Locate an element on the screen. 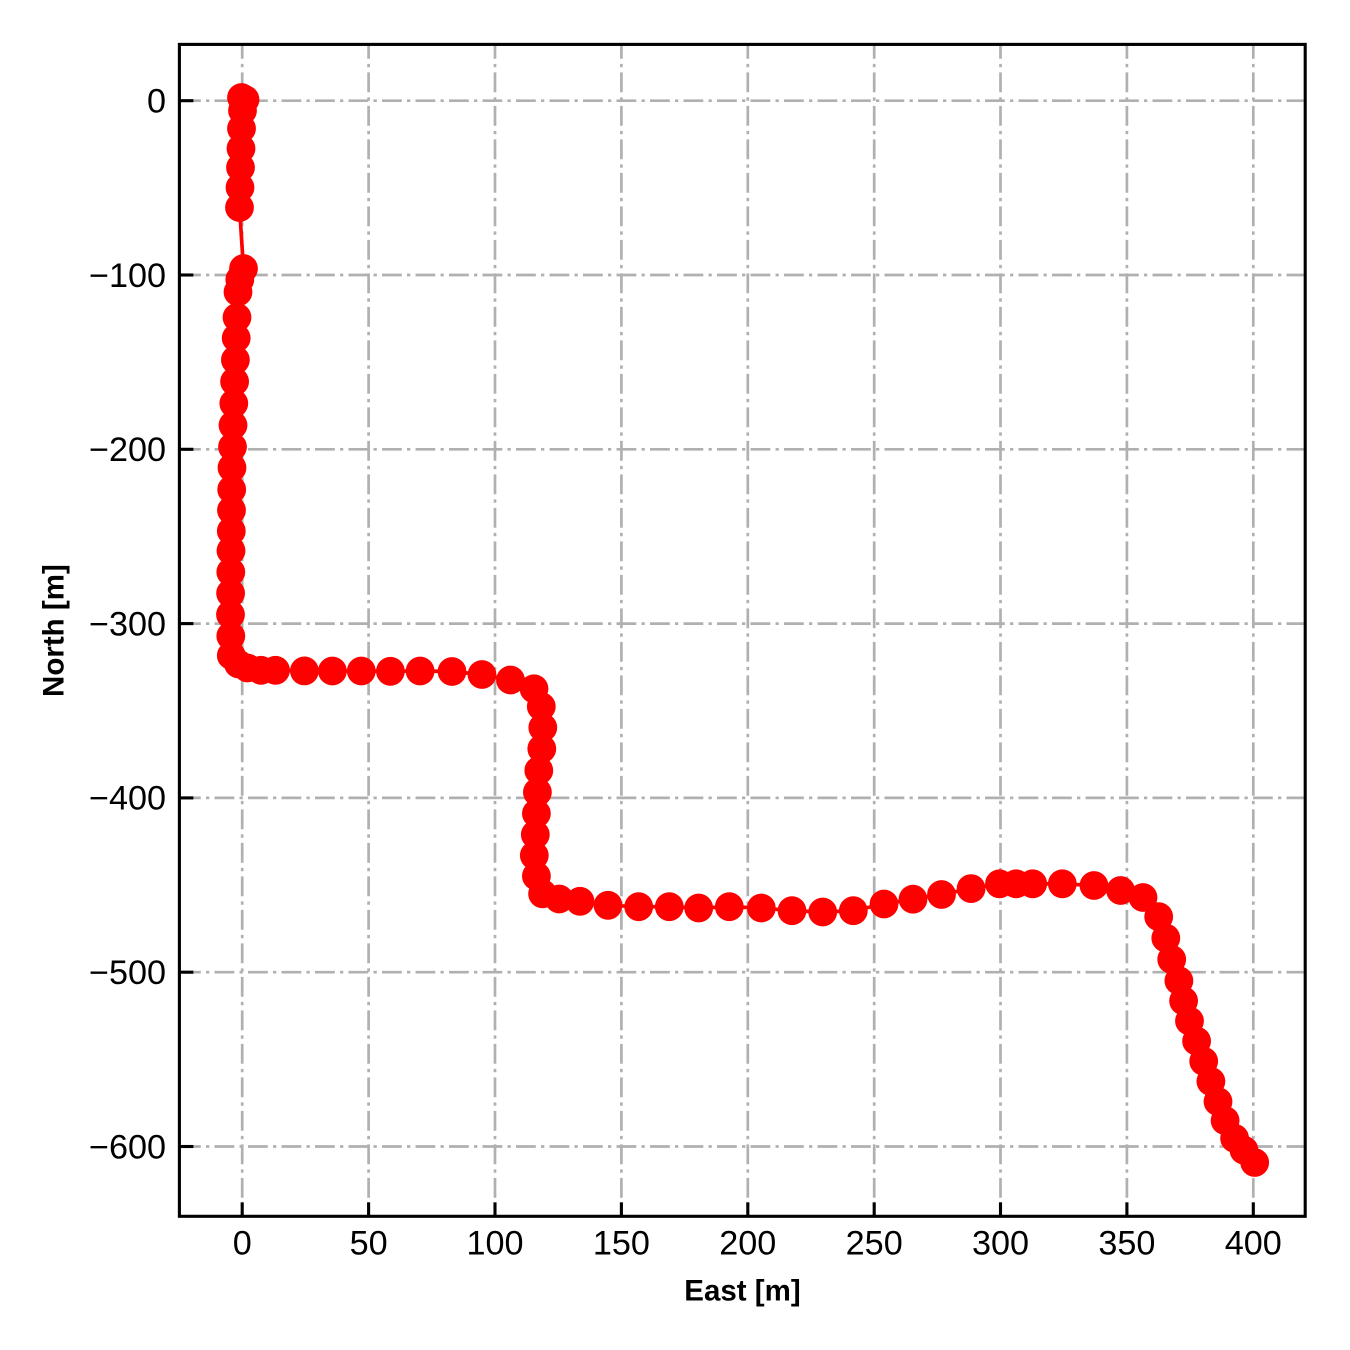  svg-text: 100 is located at coordinates (494, 1244).